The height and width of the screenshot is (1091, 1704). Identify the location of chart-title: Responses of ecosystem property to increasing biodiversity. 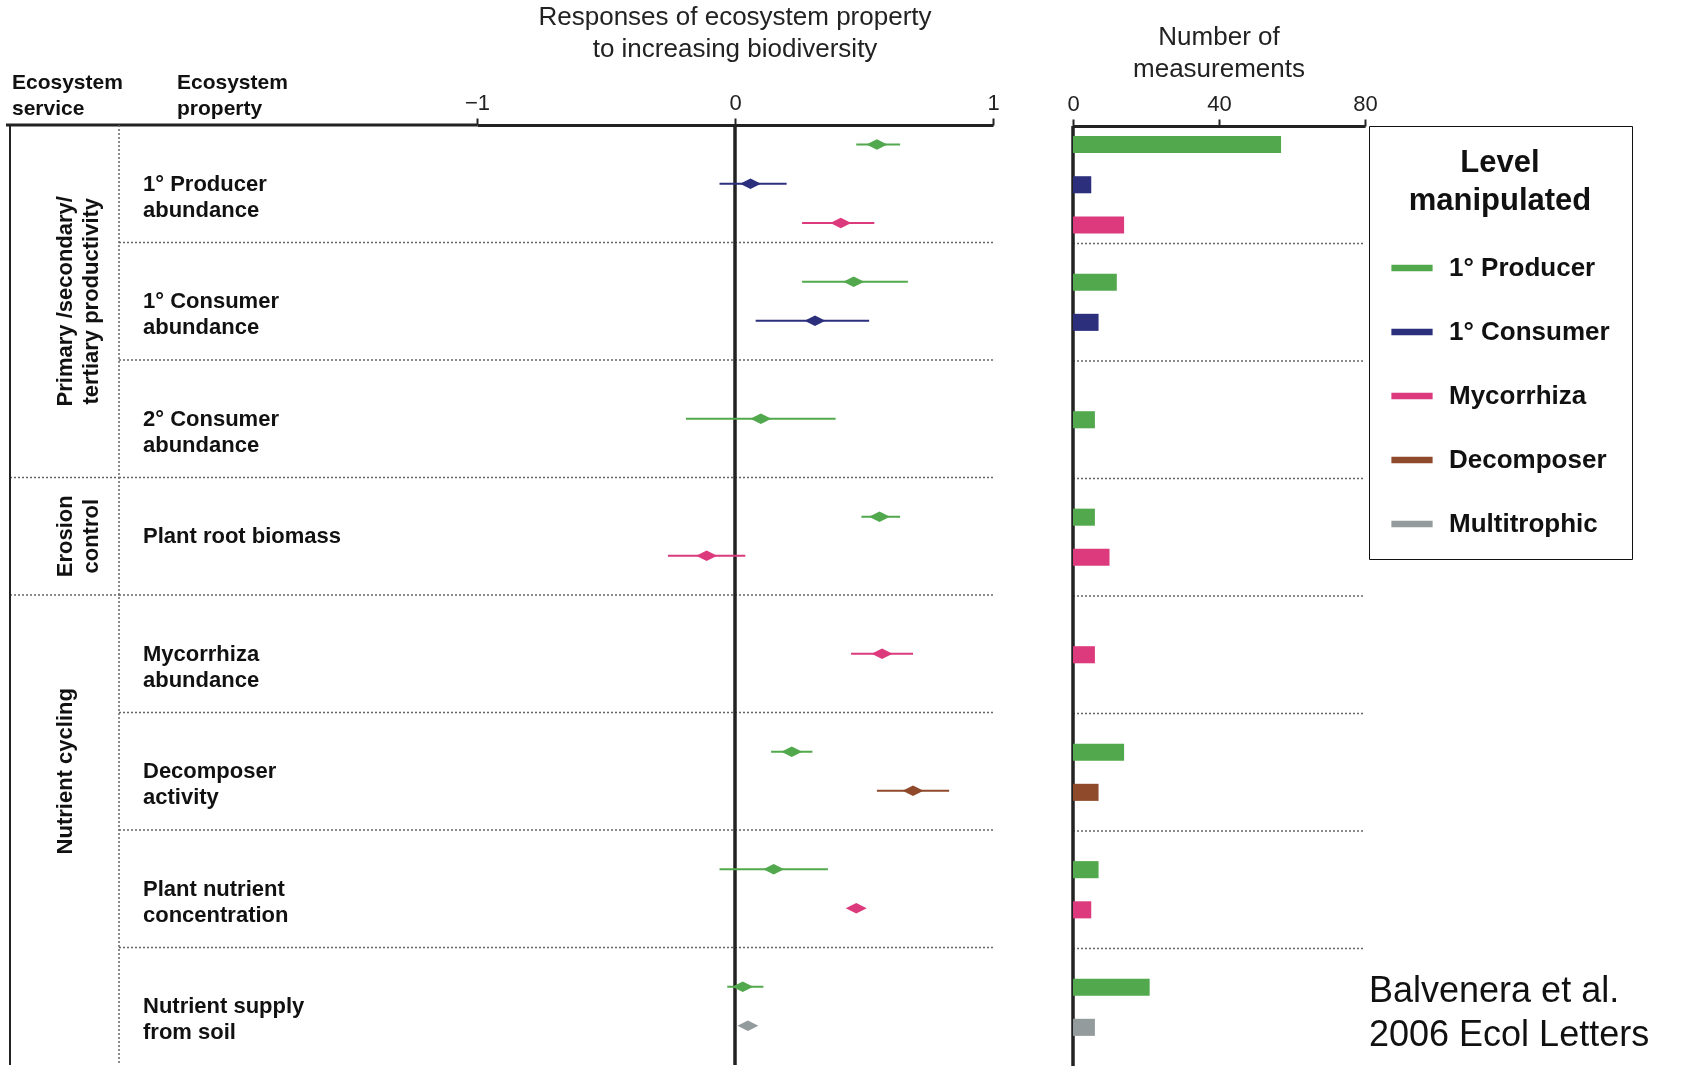
(735, 32).